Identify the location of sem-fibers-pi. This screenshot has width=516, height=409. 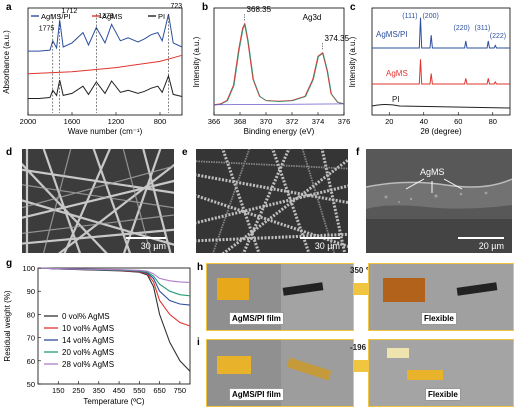
(98, 201).